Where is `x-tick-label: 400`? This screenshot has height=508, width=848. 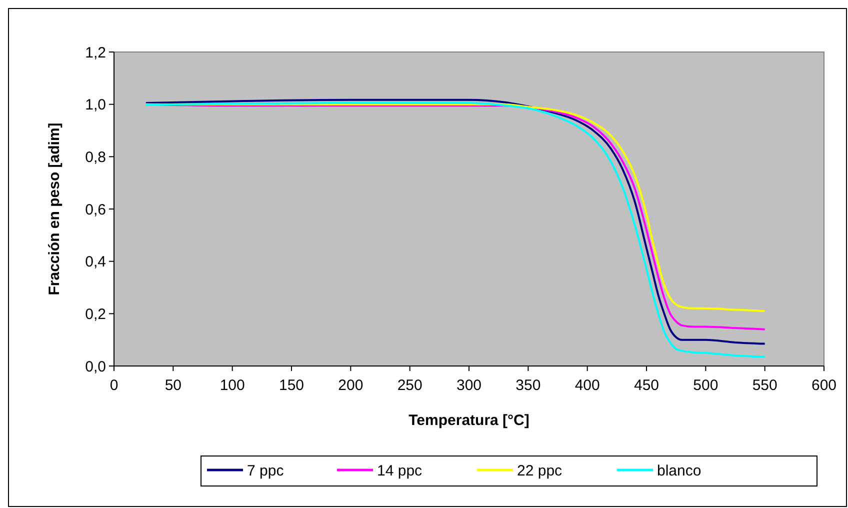
x-tick-label: 400 is located at coordinates (587, 385).